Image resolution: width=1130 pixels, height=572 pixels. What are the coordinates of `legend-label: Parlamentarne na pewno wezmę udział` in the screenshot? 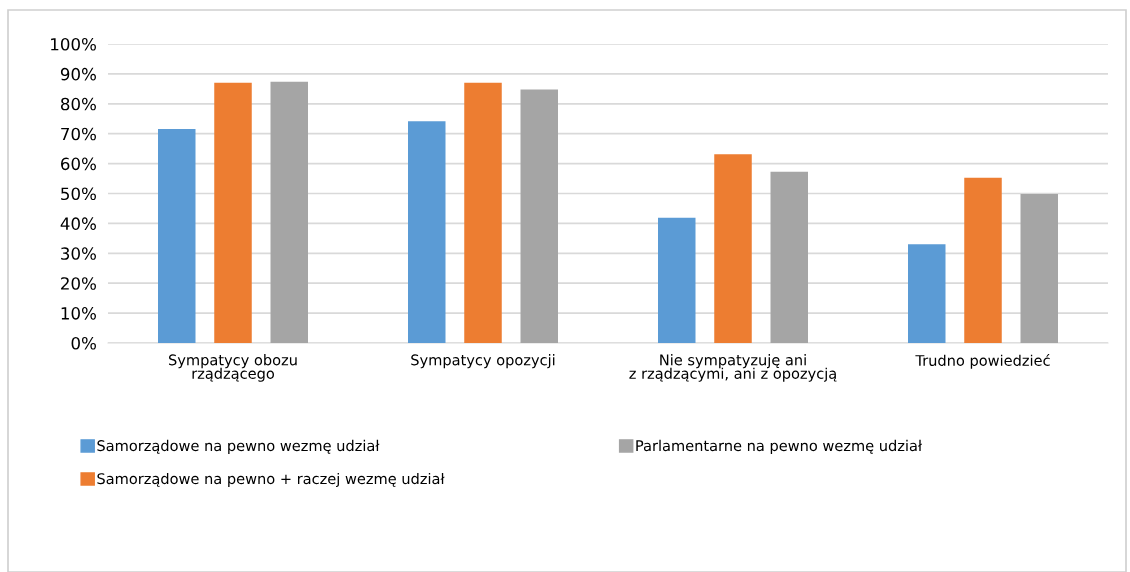 It's located at (779, 446).